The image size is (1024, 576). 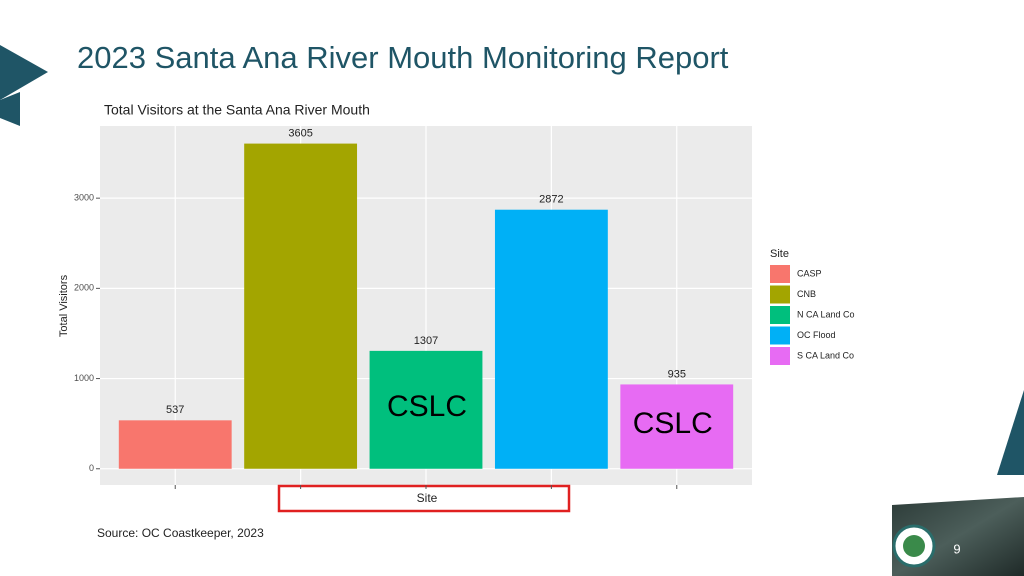 What do you see at coordinates (826, 314) in the screenshot?
I see `legend-label: N CA Land Co` at bounding box center [826, 314].